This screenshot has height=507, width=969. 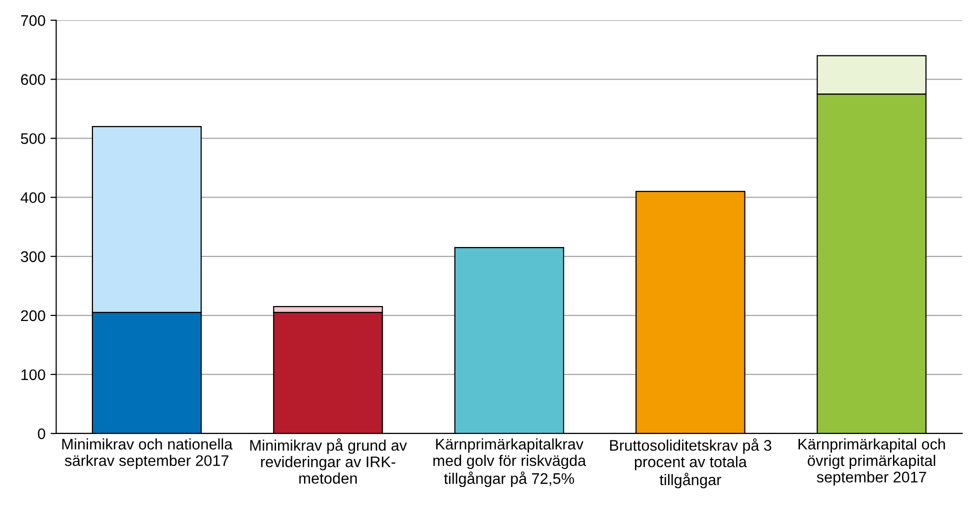 What do you see at coordinates (33, 256) in the screenshot?
I see `y-tick-label: 300` at bounding box center [33, 256].